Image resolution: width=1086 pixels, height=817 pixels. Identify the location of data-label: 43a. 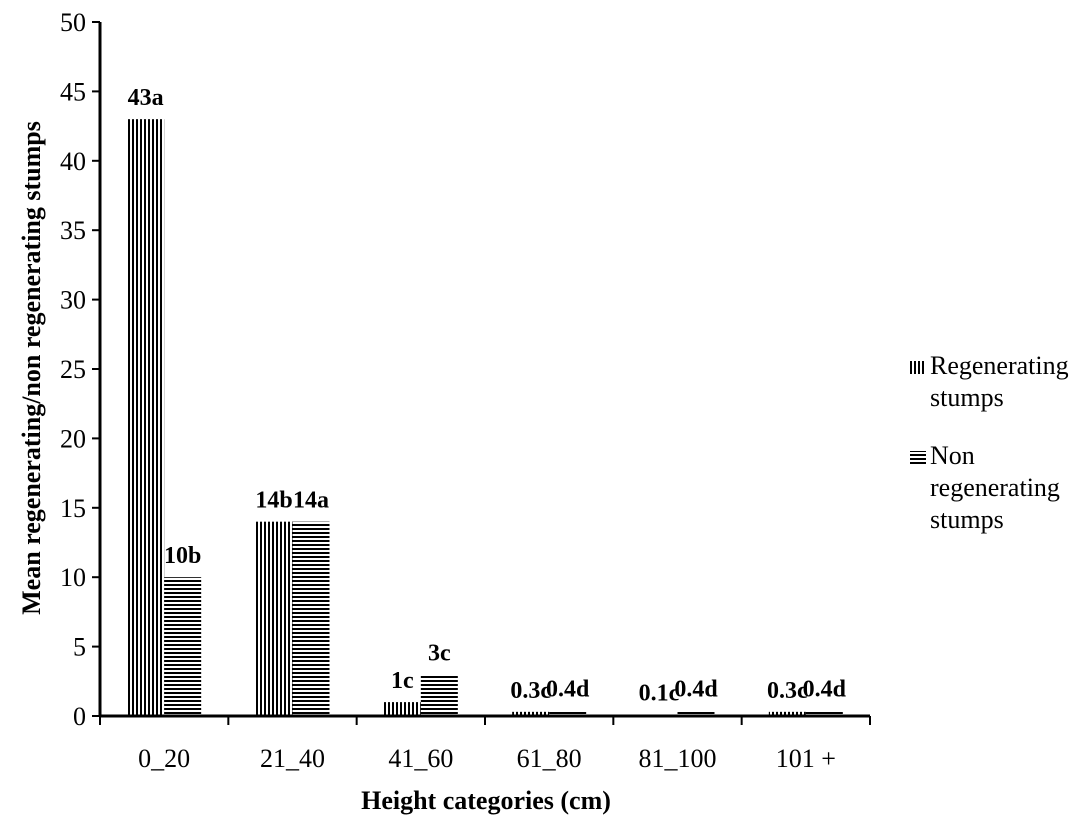
(146, 98).